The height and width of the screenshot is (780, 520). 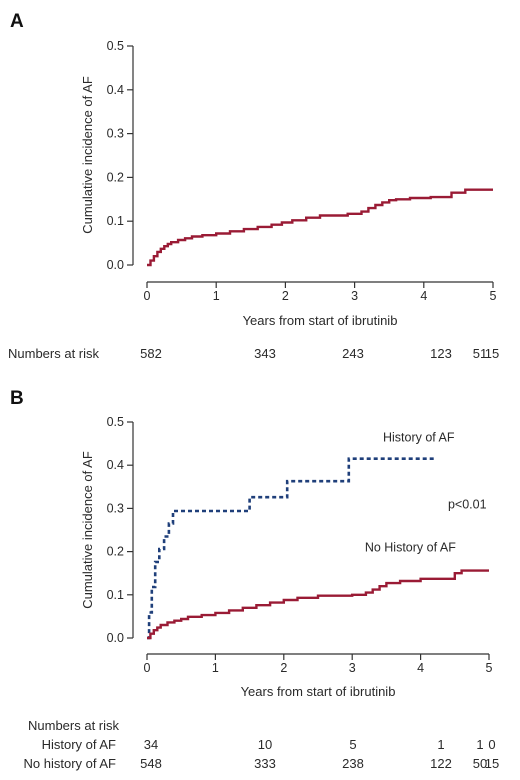 What do you see at coordinates (151, 744) in the screenshot?
I see `risk-value: 34` at bounding box center [151, 744].